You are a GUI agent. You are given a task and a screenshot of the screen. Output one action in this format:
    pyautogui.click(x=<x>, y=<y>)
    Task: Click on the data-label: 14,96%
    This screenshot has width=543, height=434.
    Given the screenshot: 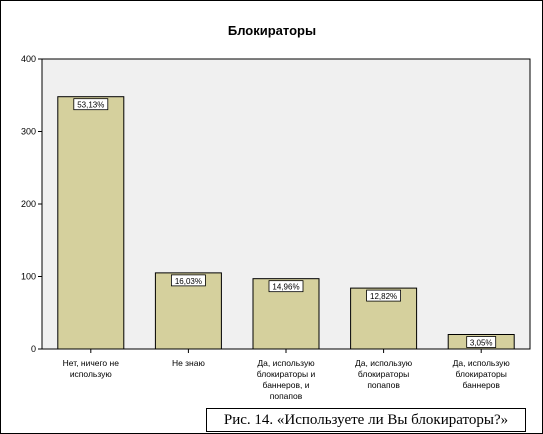 What is the action you would take?
    pyautogui.click(x=285, y=287)
    